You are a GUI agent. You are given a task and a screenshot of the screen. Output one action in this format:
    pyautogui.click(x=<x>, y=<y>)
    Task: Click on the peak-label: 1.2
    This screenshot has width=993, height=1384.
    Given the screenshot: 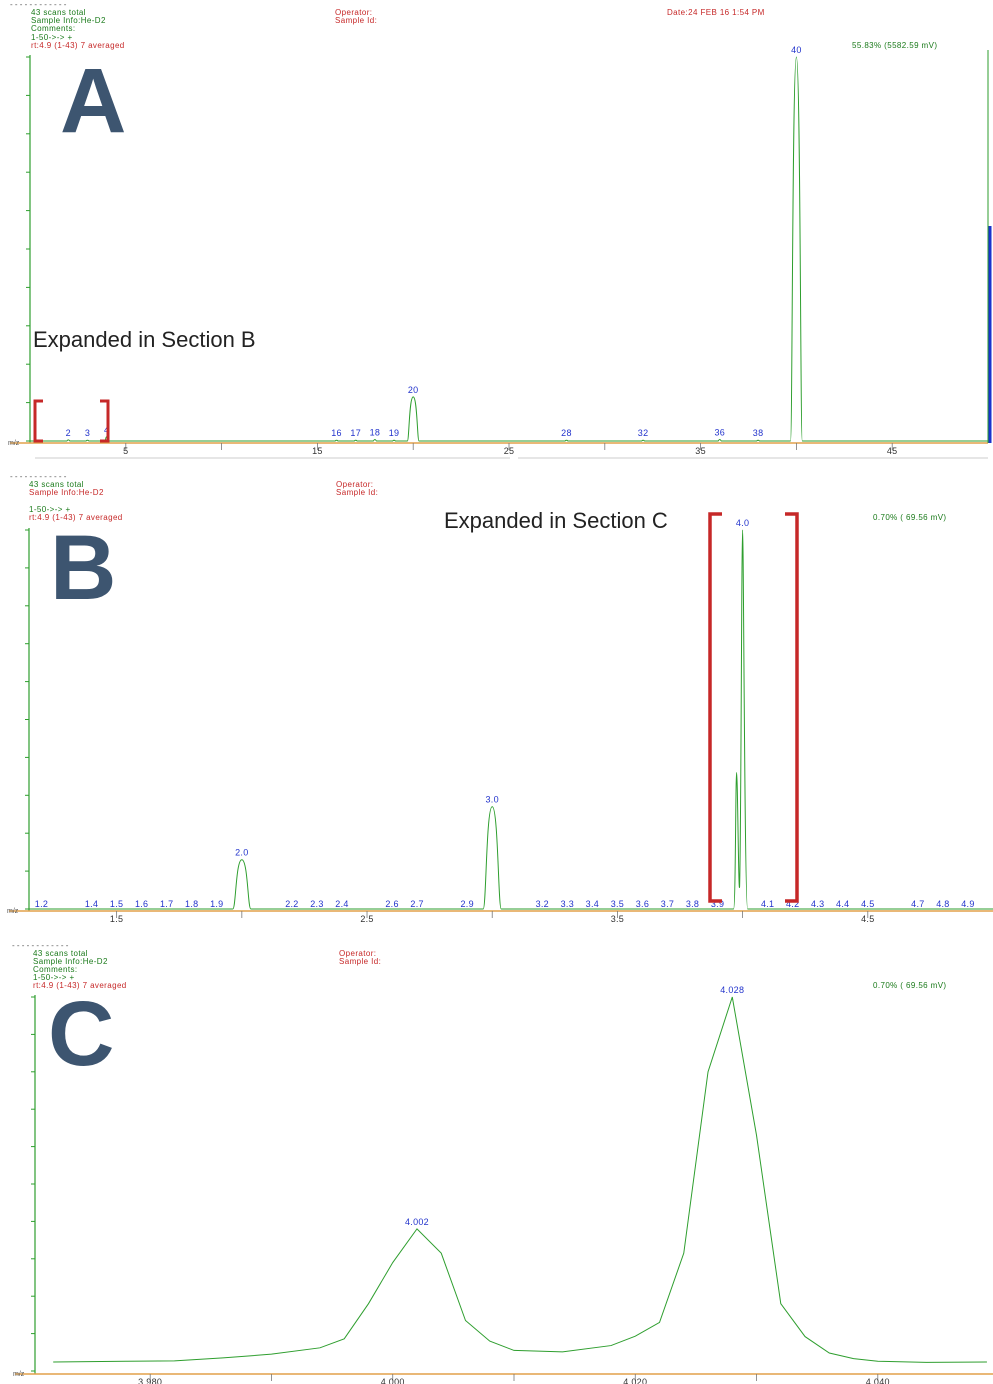 What is the action you would take?
    pyautogui.click(x=41, y=904)
    